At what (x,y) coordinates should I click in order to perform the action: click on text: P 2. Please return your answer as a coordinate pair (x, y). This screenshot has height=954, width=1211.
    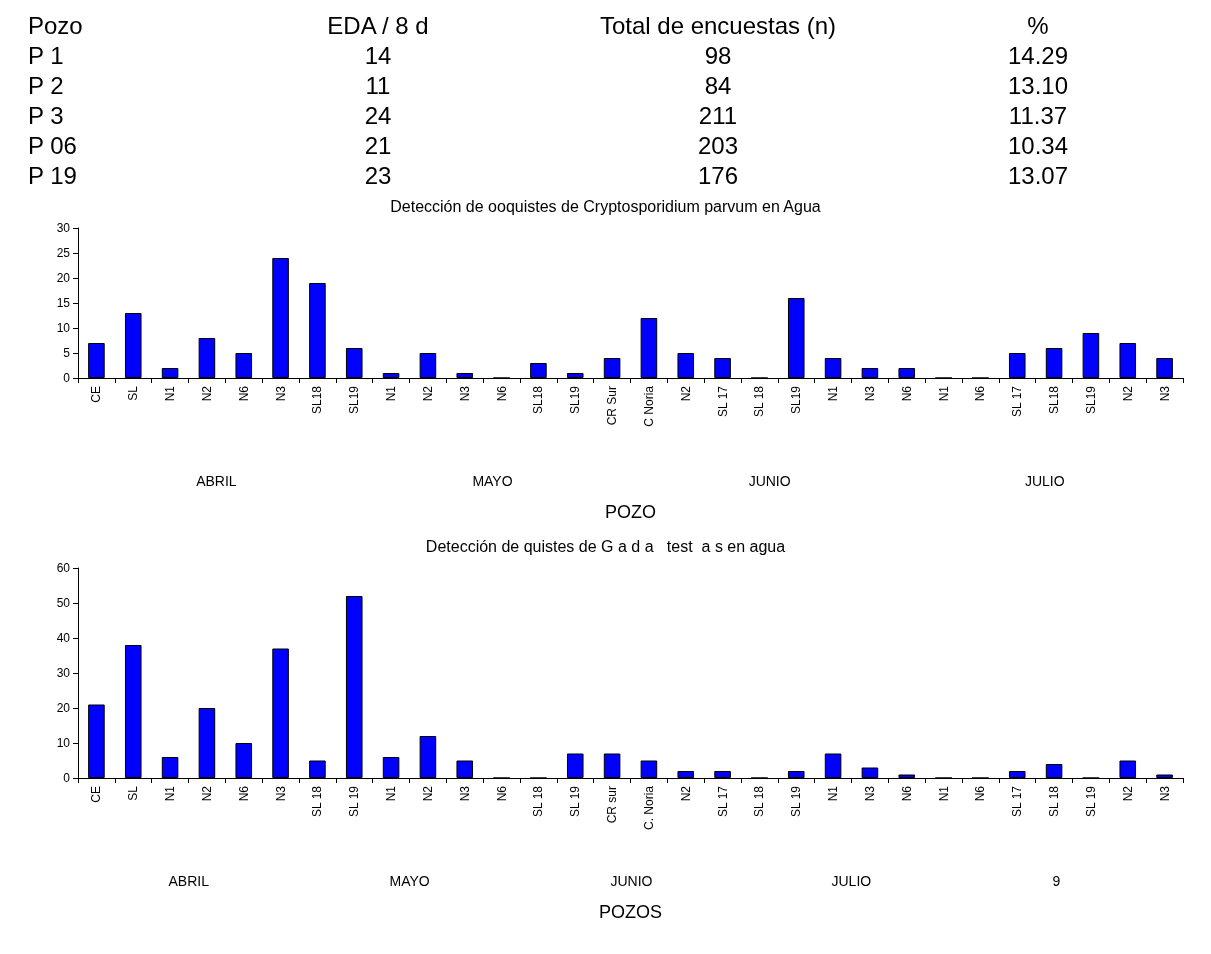
    Looking at the image, I should click on (46, 86).